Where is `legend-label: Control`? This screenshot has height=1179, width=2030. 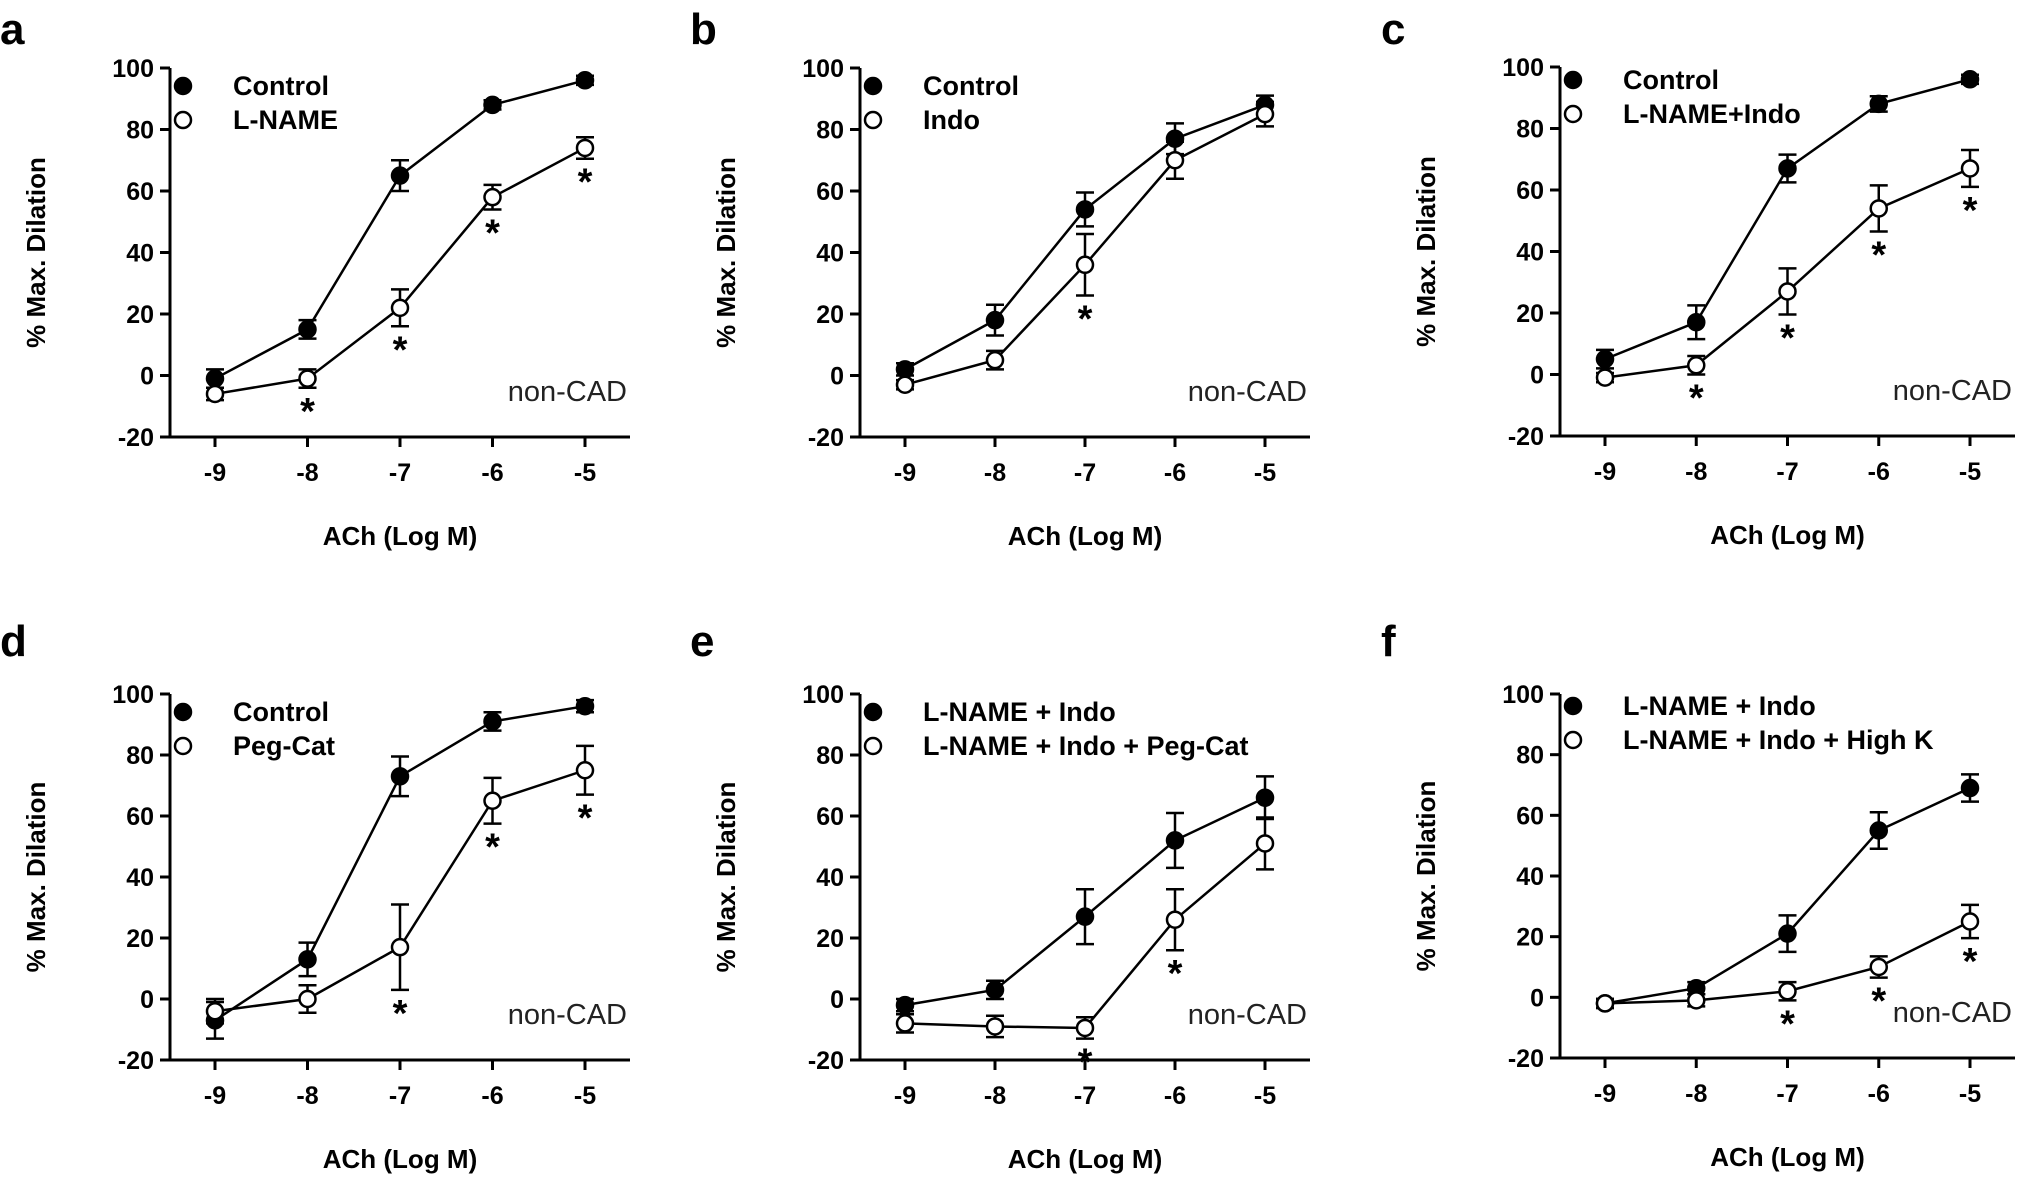 legend-label: Control is located at coordinates (971, 86).